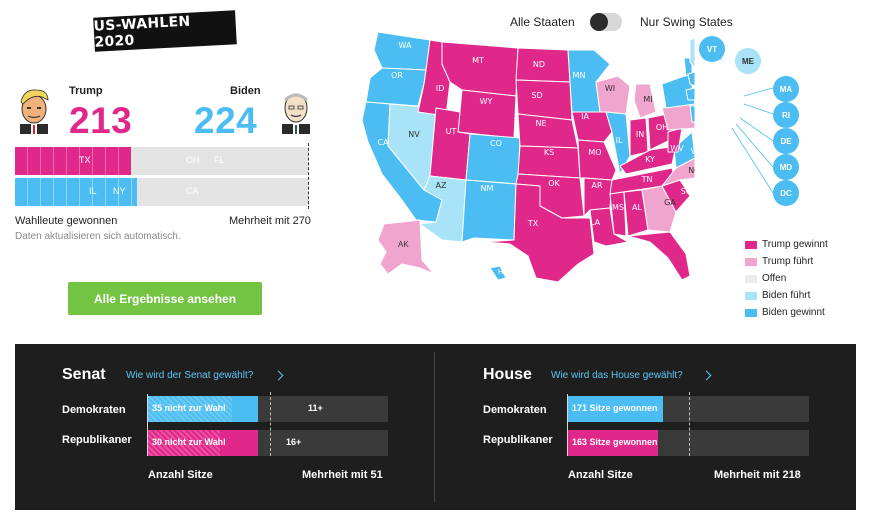 This screenshot has width=873, height=526. I want to click on toggle-all-states-label: Alle Staaten, so click(542, 22).